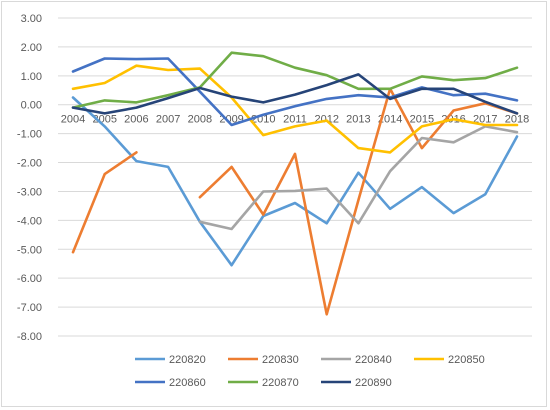  Describe the element at coordinates (280, 383) in the screenshot. I see `legend-label: 220870` at that location.